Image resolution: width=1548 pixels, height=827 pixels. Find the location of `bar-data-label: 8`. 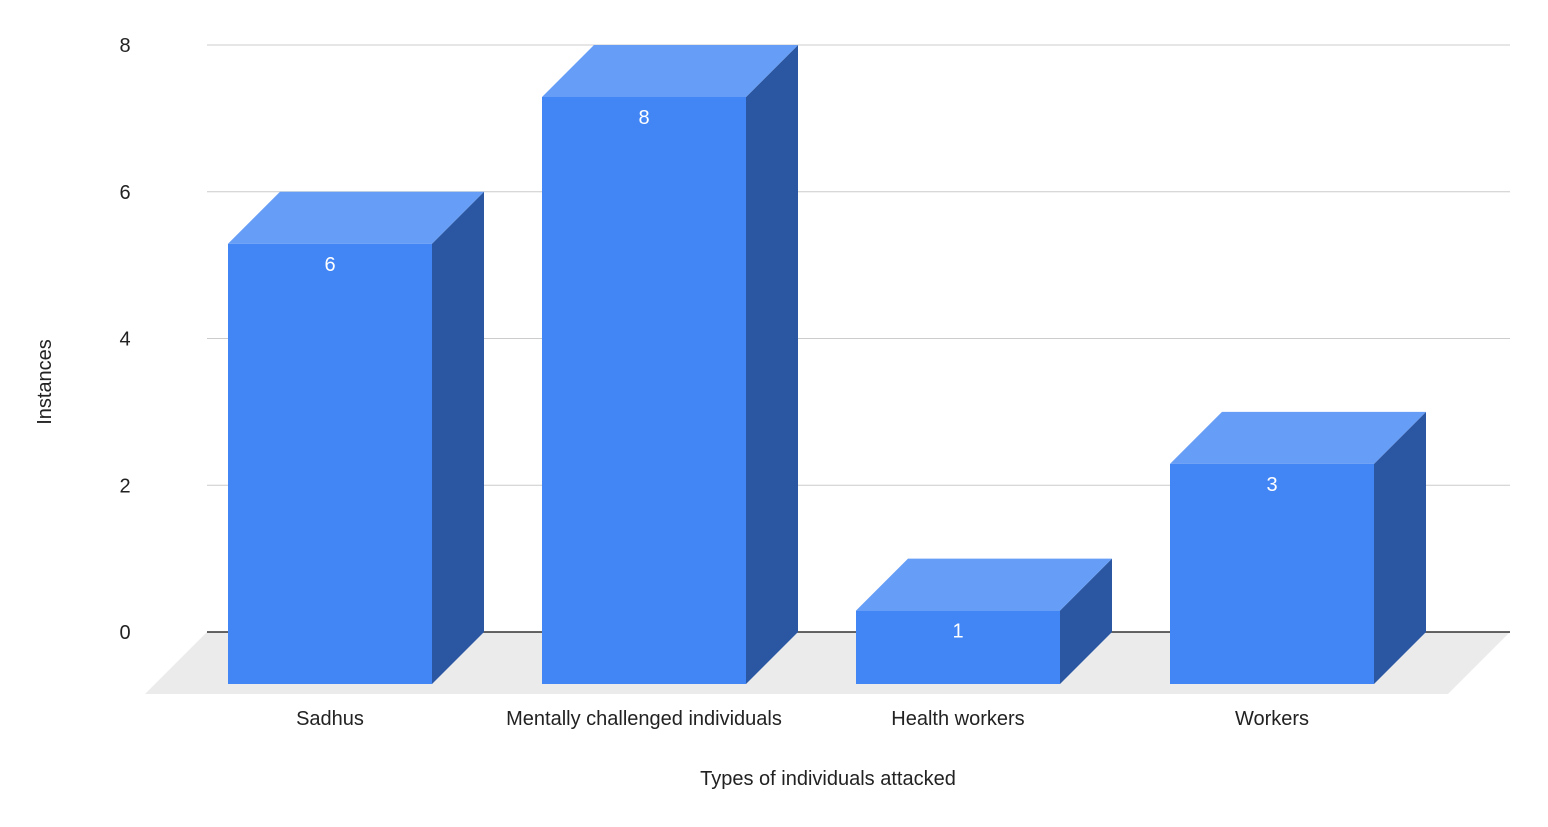

bar-data-label: 8 is located at coordinates (643, 118).